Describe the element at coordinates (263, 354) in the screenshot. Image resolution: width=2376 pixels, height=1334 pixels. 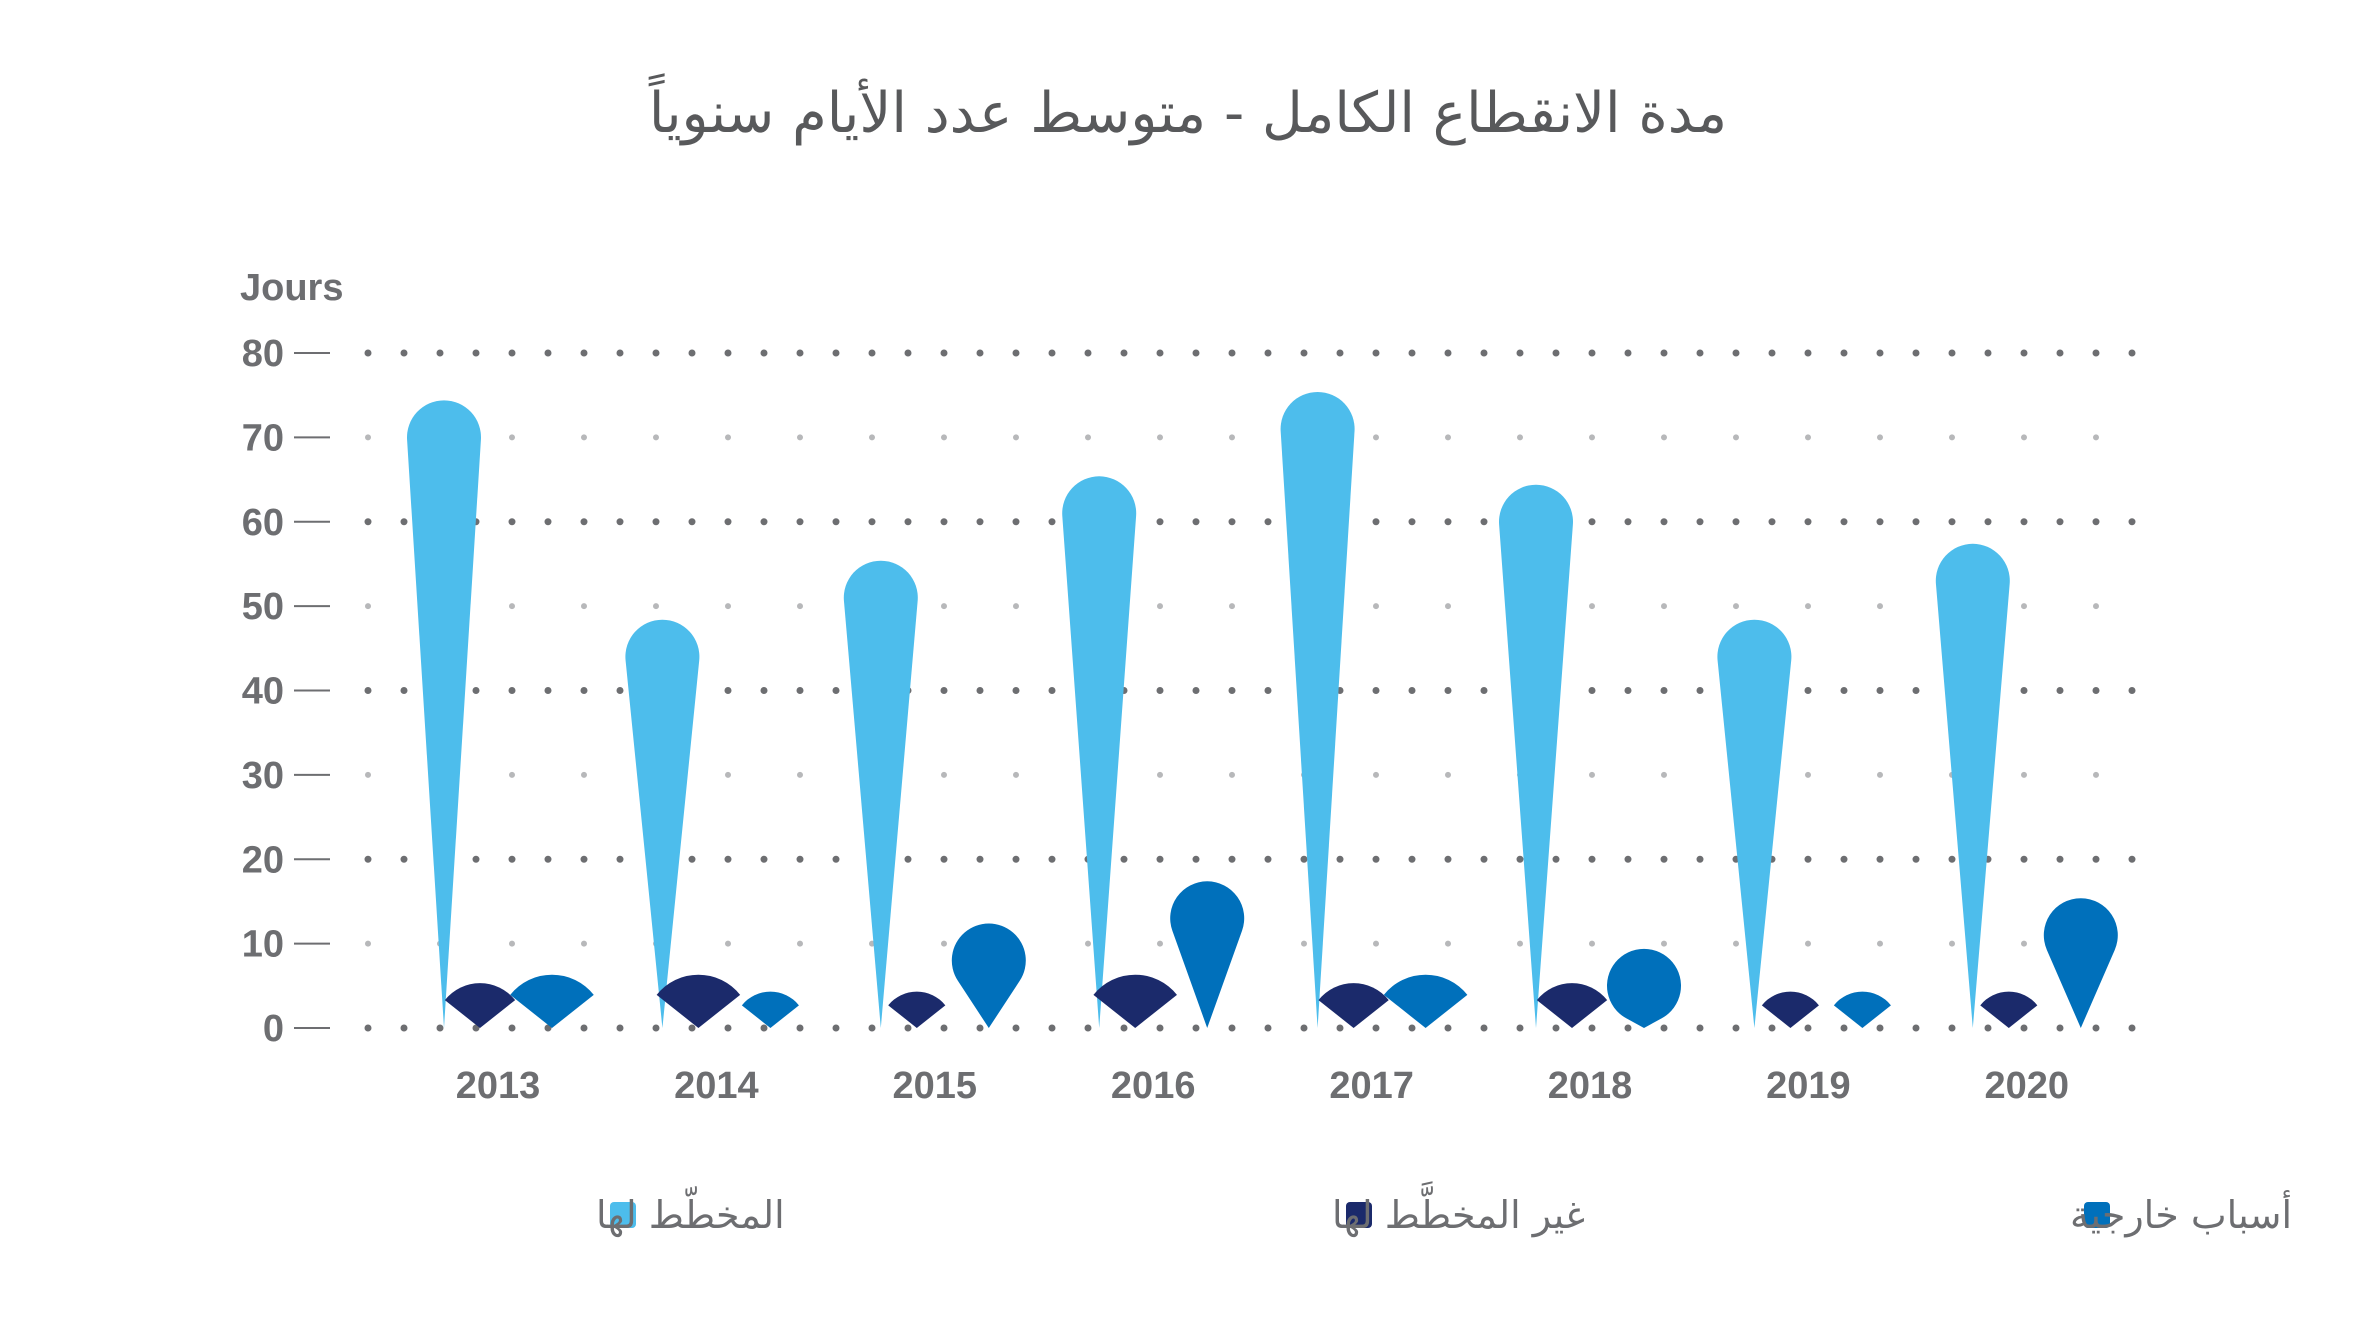
I see `y-tick-label: 80` at that location.